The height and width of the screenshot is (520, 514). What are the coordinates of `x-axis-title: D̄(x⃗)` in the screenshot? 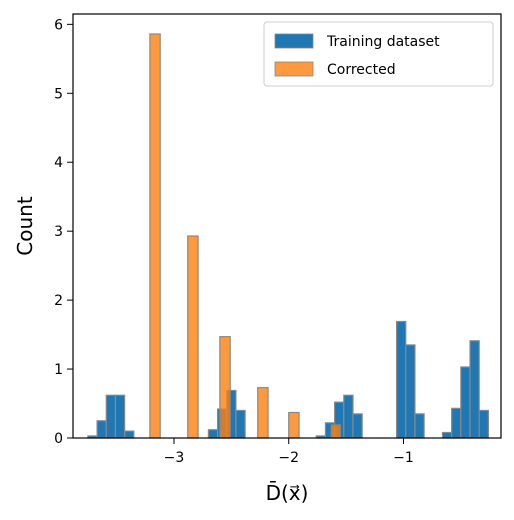 It's located at (287, 492).